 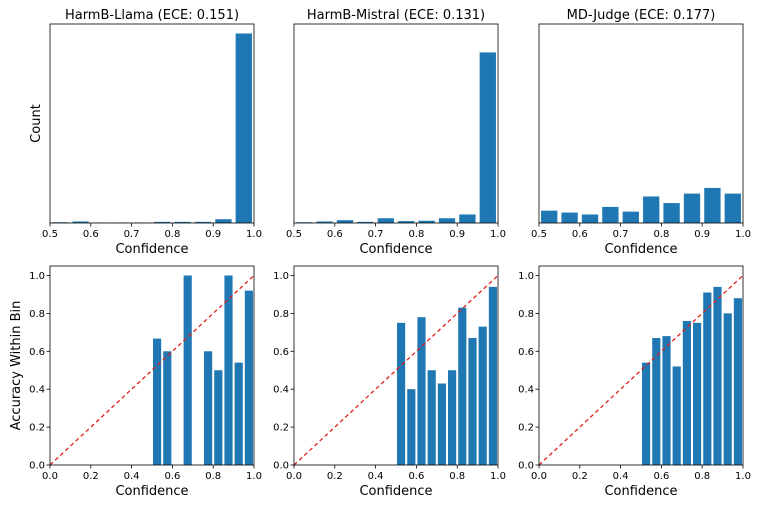 What do you see at coordinates (281, 466) in the screenshot?
I see `acc-mistral-ytick-label-0: 0.0` at bounding box center [281, 466].